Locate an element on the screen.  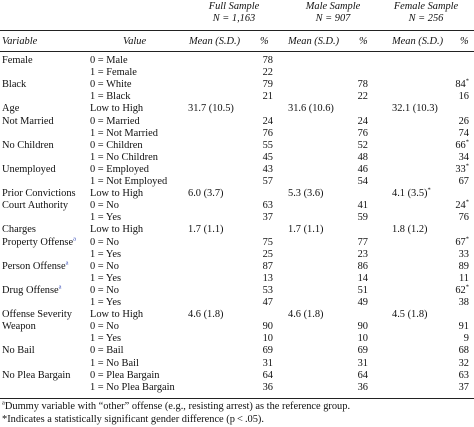
cell-full-pct: 47 is located at coordinates (256, 303).